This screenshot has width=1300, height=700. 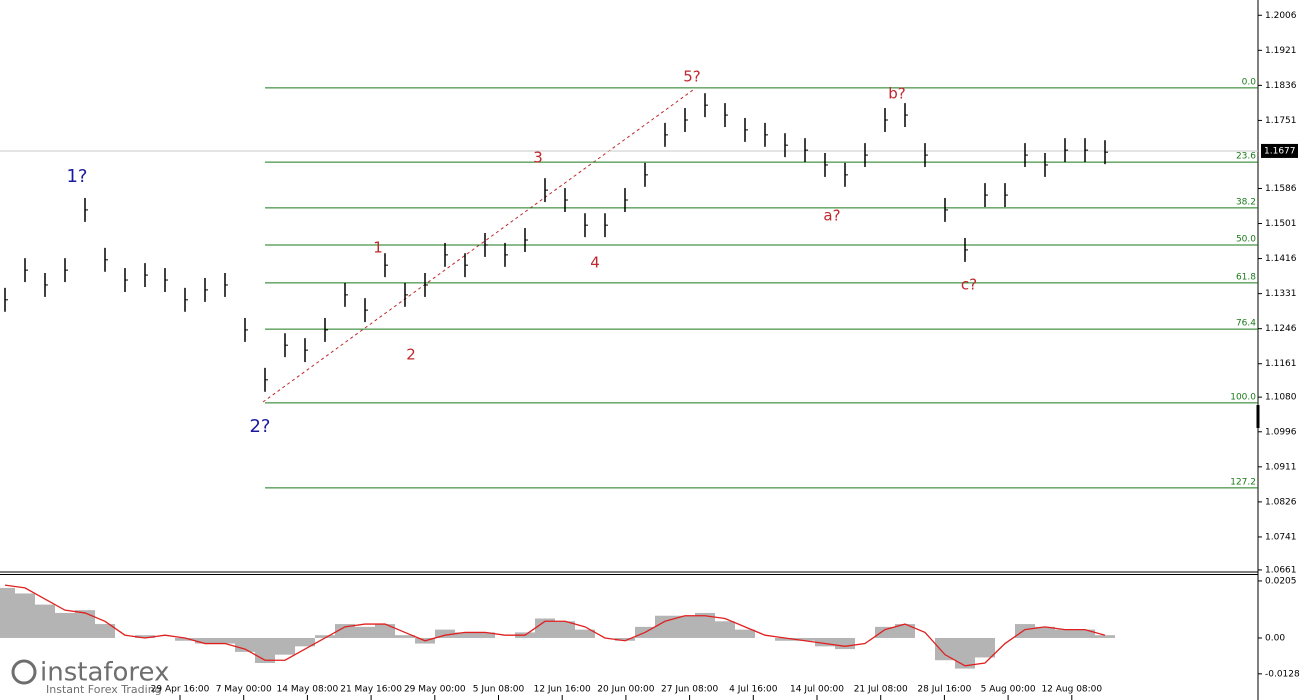 I want to click on y-tick-label: 1.0826, so click(x=1281, y=502).